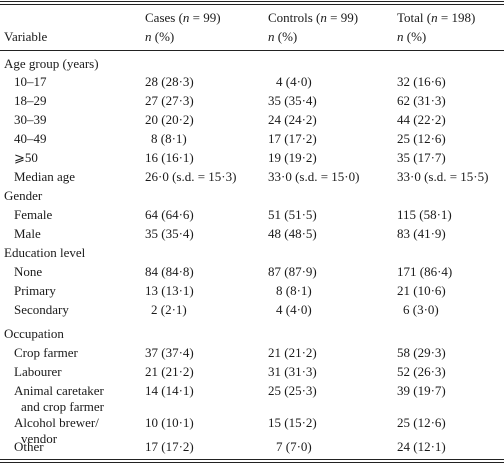  Describe the element at coordinates (294, 446) in the screenshot. I see `cell-controls: 7 (7·0)` at that location.